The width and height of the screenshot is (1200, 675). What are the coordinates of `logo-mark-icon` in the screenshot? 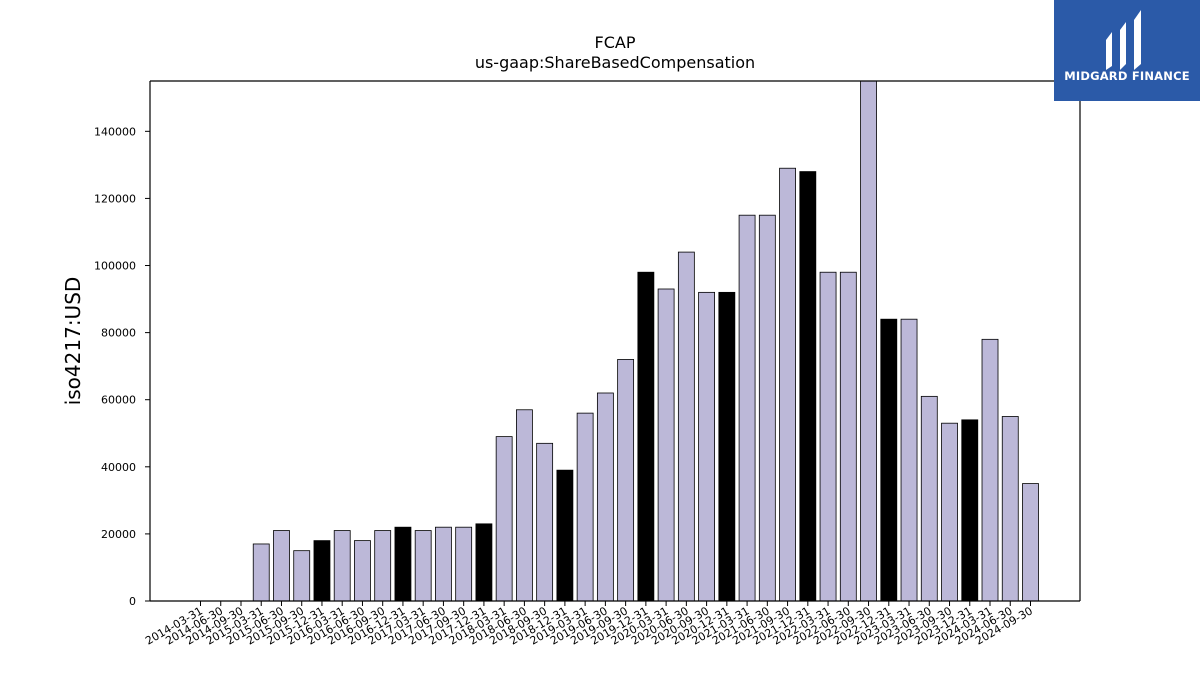 It's located at (1123, 40).